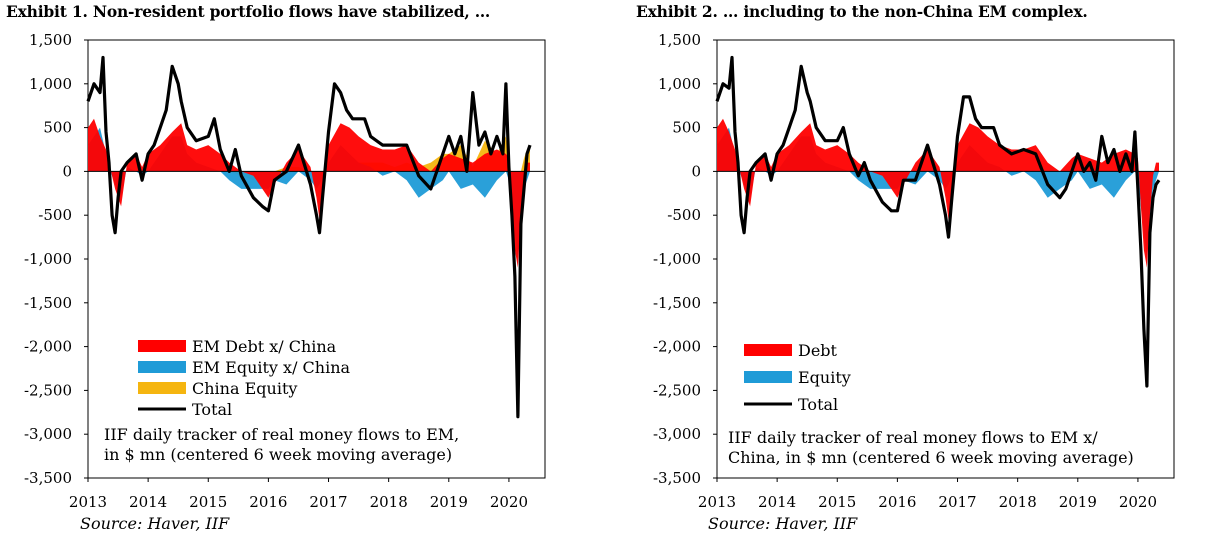 This screenshot has height=540, width=1208. I want to click on exhibit-2-source: Source: Haver, IIF, so click(783, 523).